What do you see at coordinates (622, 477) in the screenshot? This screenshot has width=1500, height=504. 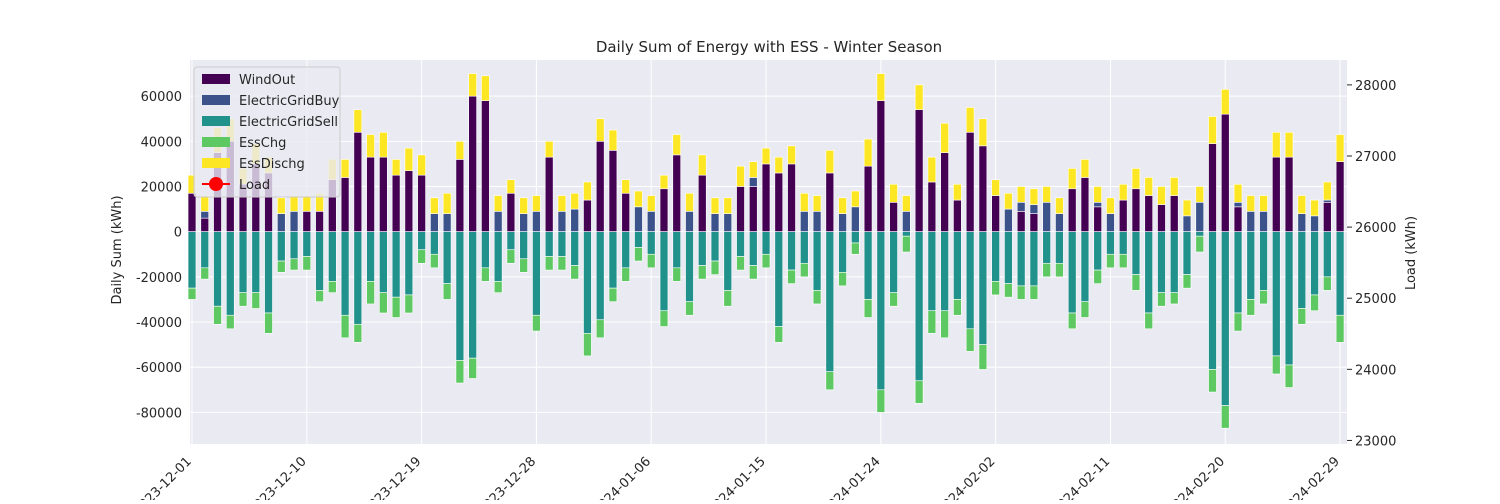 I see `x-tick-label: 2024-01-06` at bounding box center [622, 477].